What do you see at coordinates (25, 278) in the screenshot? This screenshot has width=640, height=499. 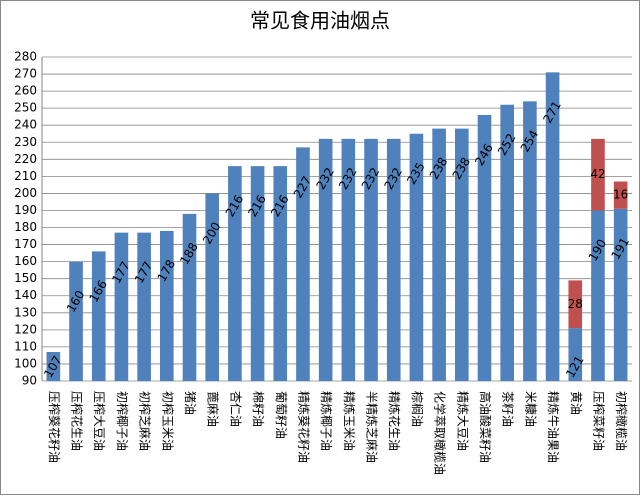 I see `y-tick-label: 150` at bounding box center [25, 278].